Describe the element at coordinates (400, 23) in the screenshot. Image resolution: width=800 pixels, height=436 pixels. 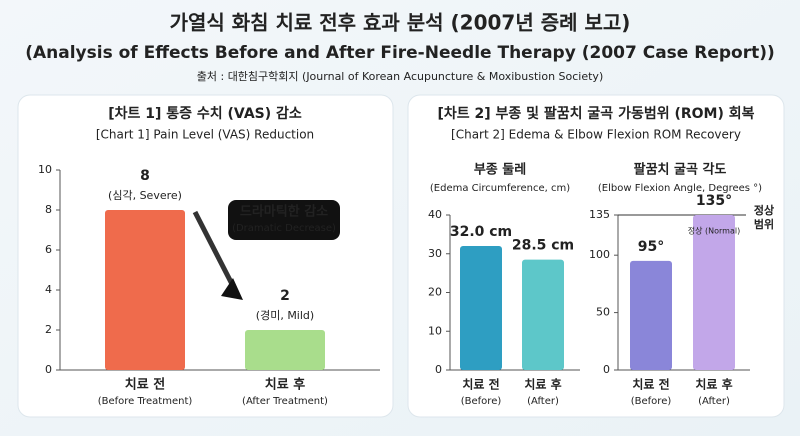
I see `title: 가열식 화침 치료 전후 효과 분석 (2007년 증례 보고)` at that location.